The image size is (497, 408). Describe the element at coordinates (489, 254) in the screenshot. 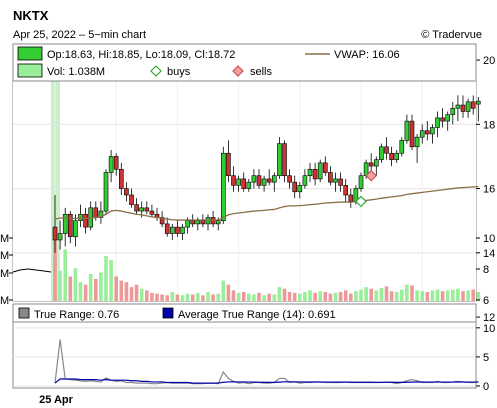

I see `price-tick-label: 14` at that location.